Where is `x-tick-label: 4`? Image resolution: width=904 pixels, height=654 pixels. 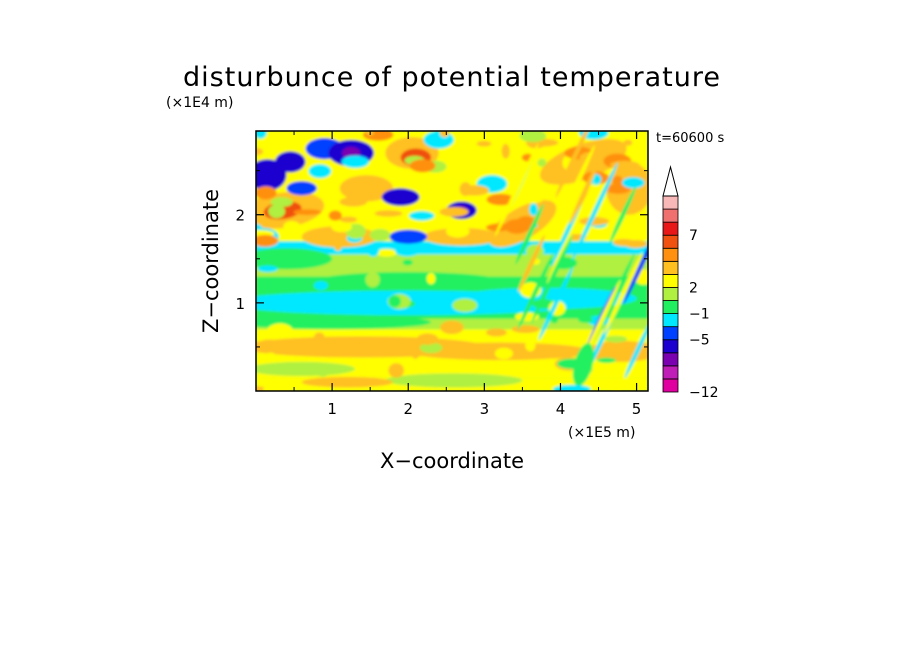 x-tick-label: 4 is located at coordinates (561, 409).